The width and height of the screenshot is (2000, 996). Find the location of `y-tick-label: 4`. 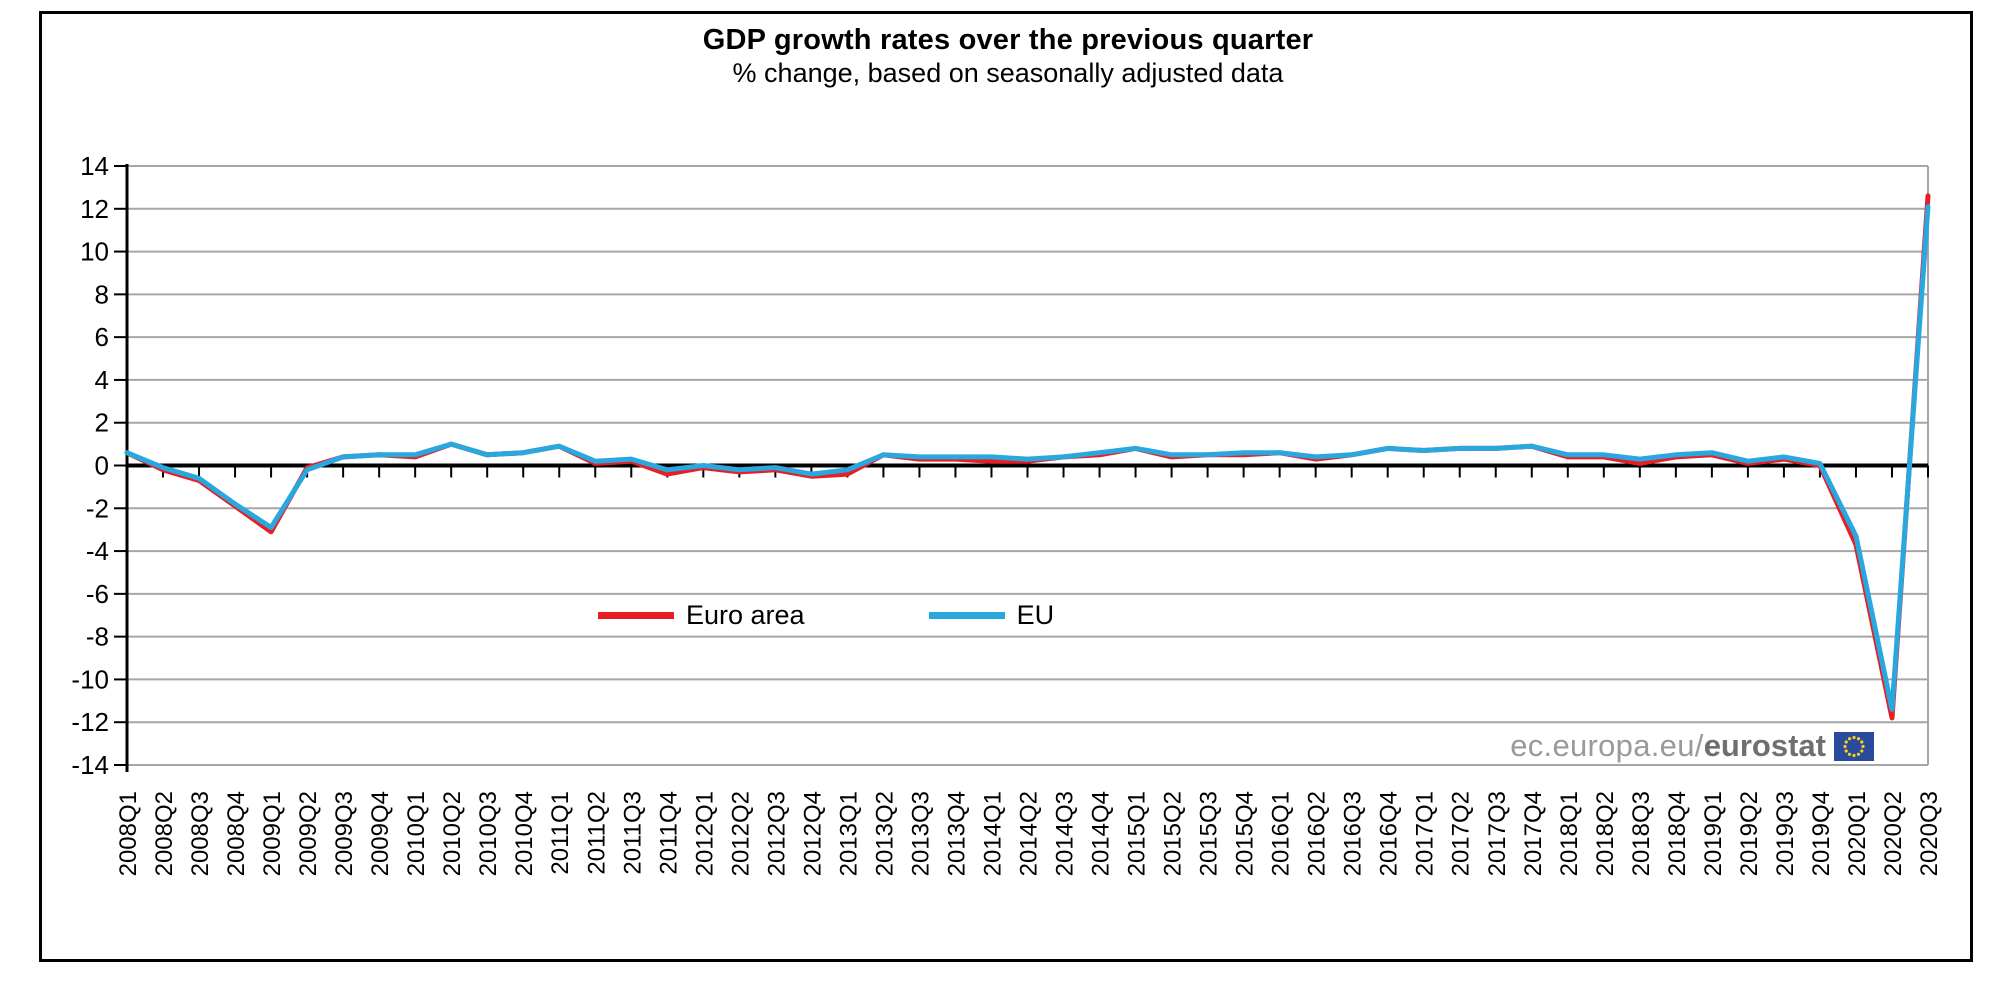

y-tick-label: 4 is located at coordinates (102, 380).